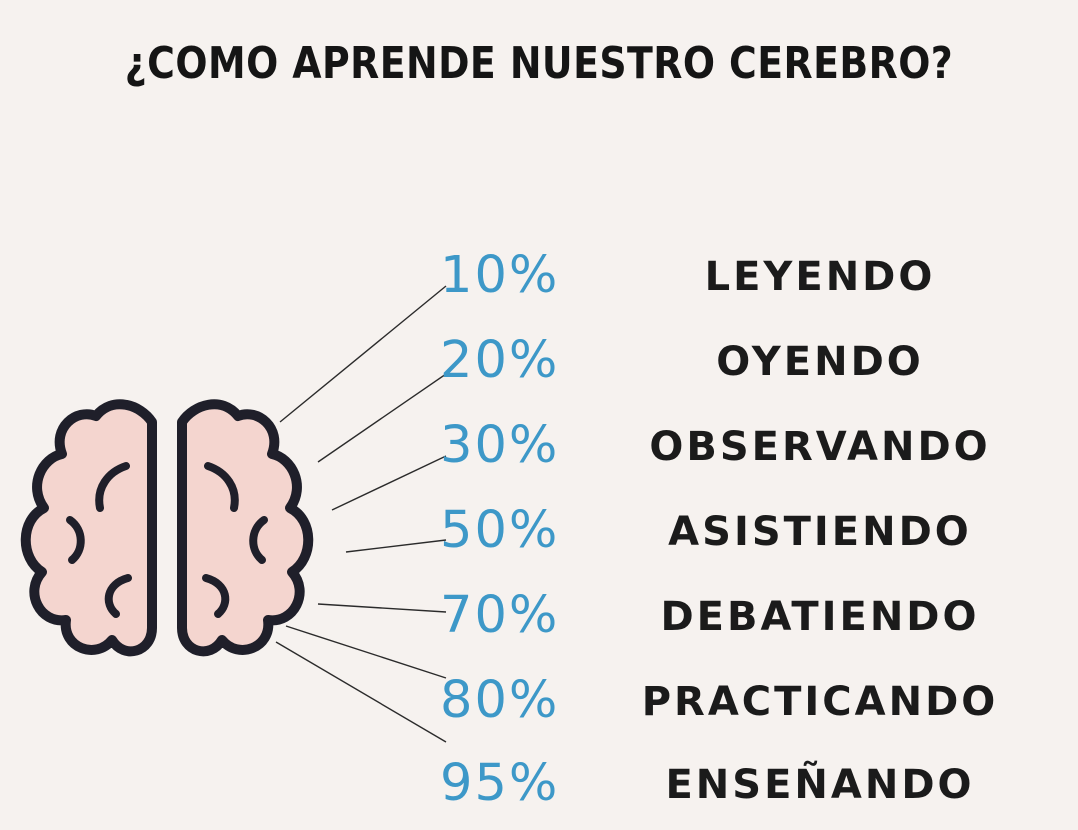 The height and width of the screenshot is (830, 1078). I want to click on learning-method-label: OYENDO, so click(820, 362).